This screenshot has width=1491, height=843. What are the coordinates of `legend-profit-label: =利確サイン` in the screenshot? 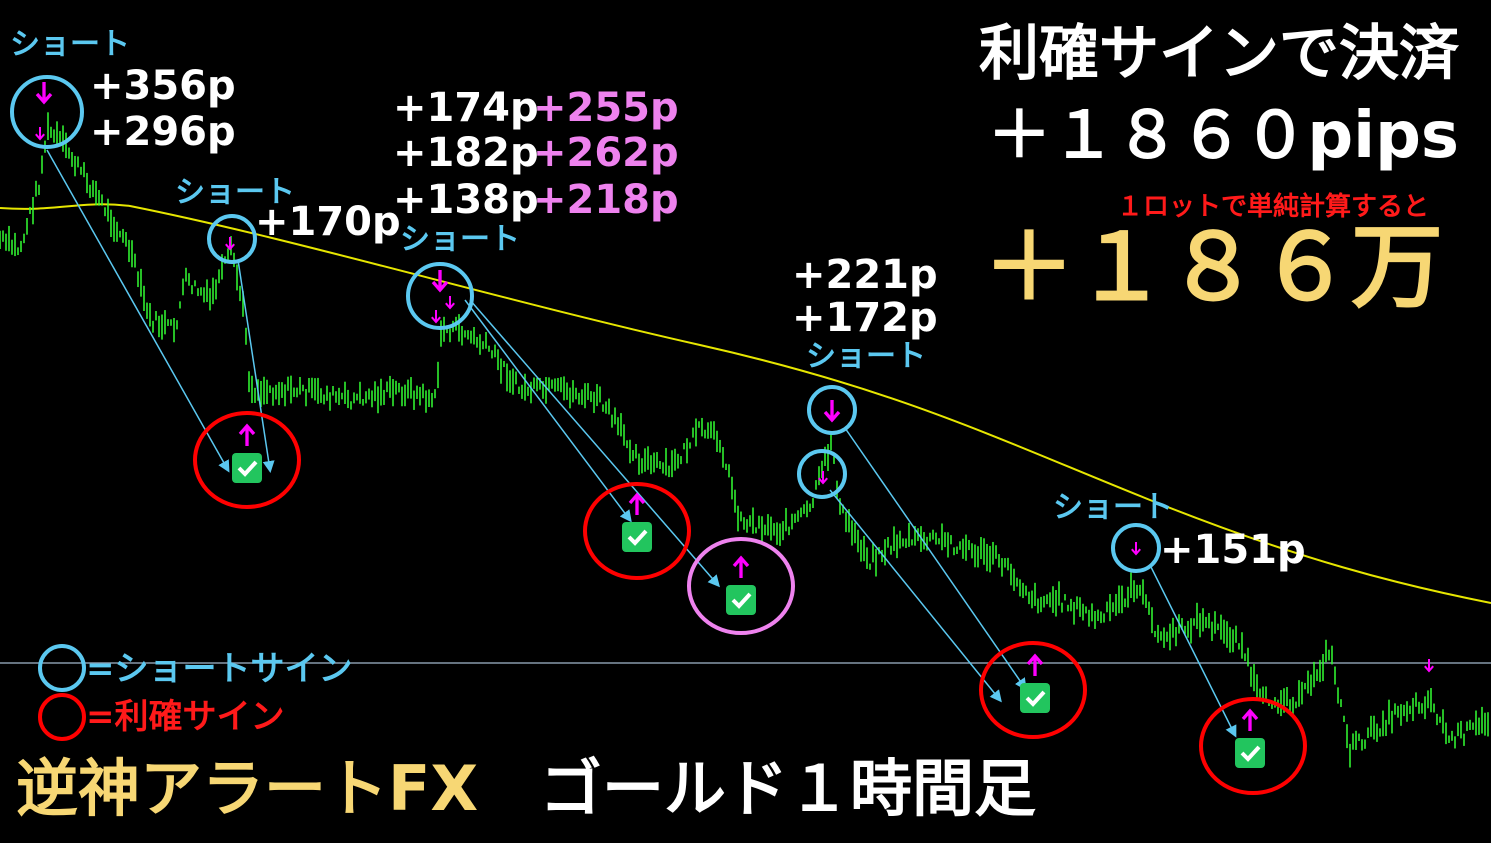 It's located at (185, 717).